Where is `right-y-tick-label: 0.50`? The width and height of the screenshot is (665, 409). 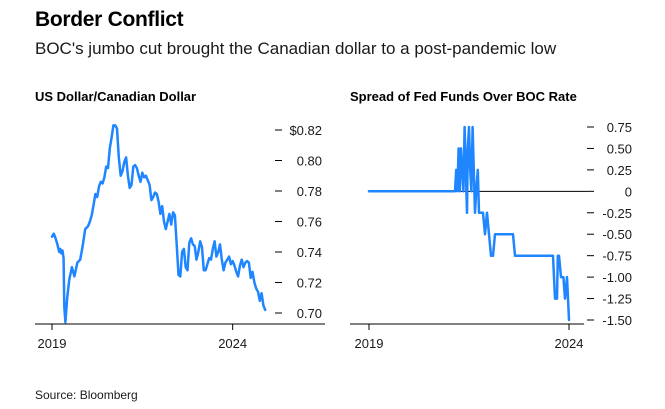 right-y-tick-label: 0.50 is located at coordinates (619, 148).